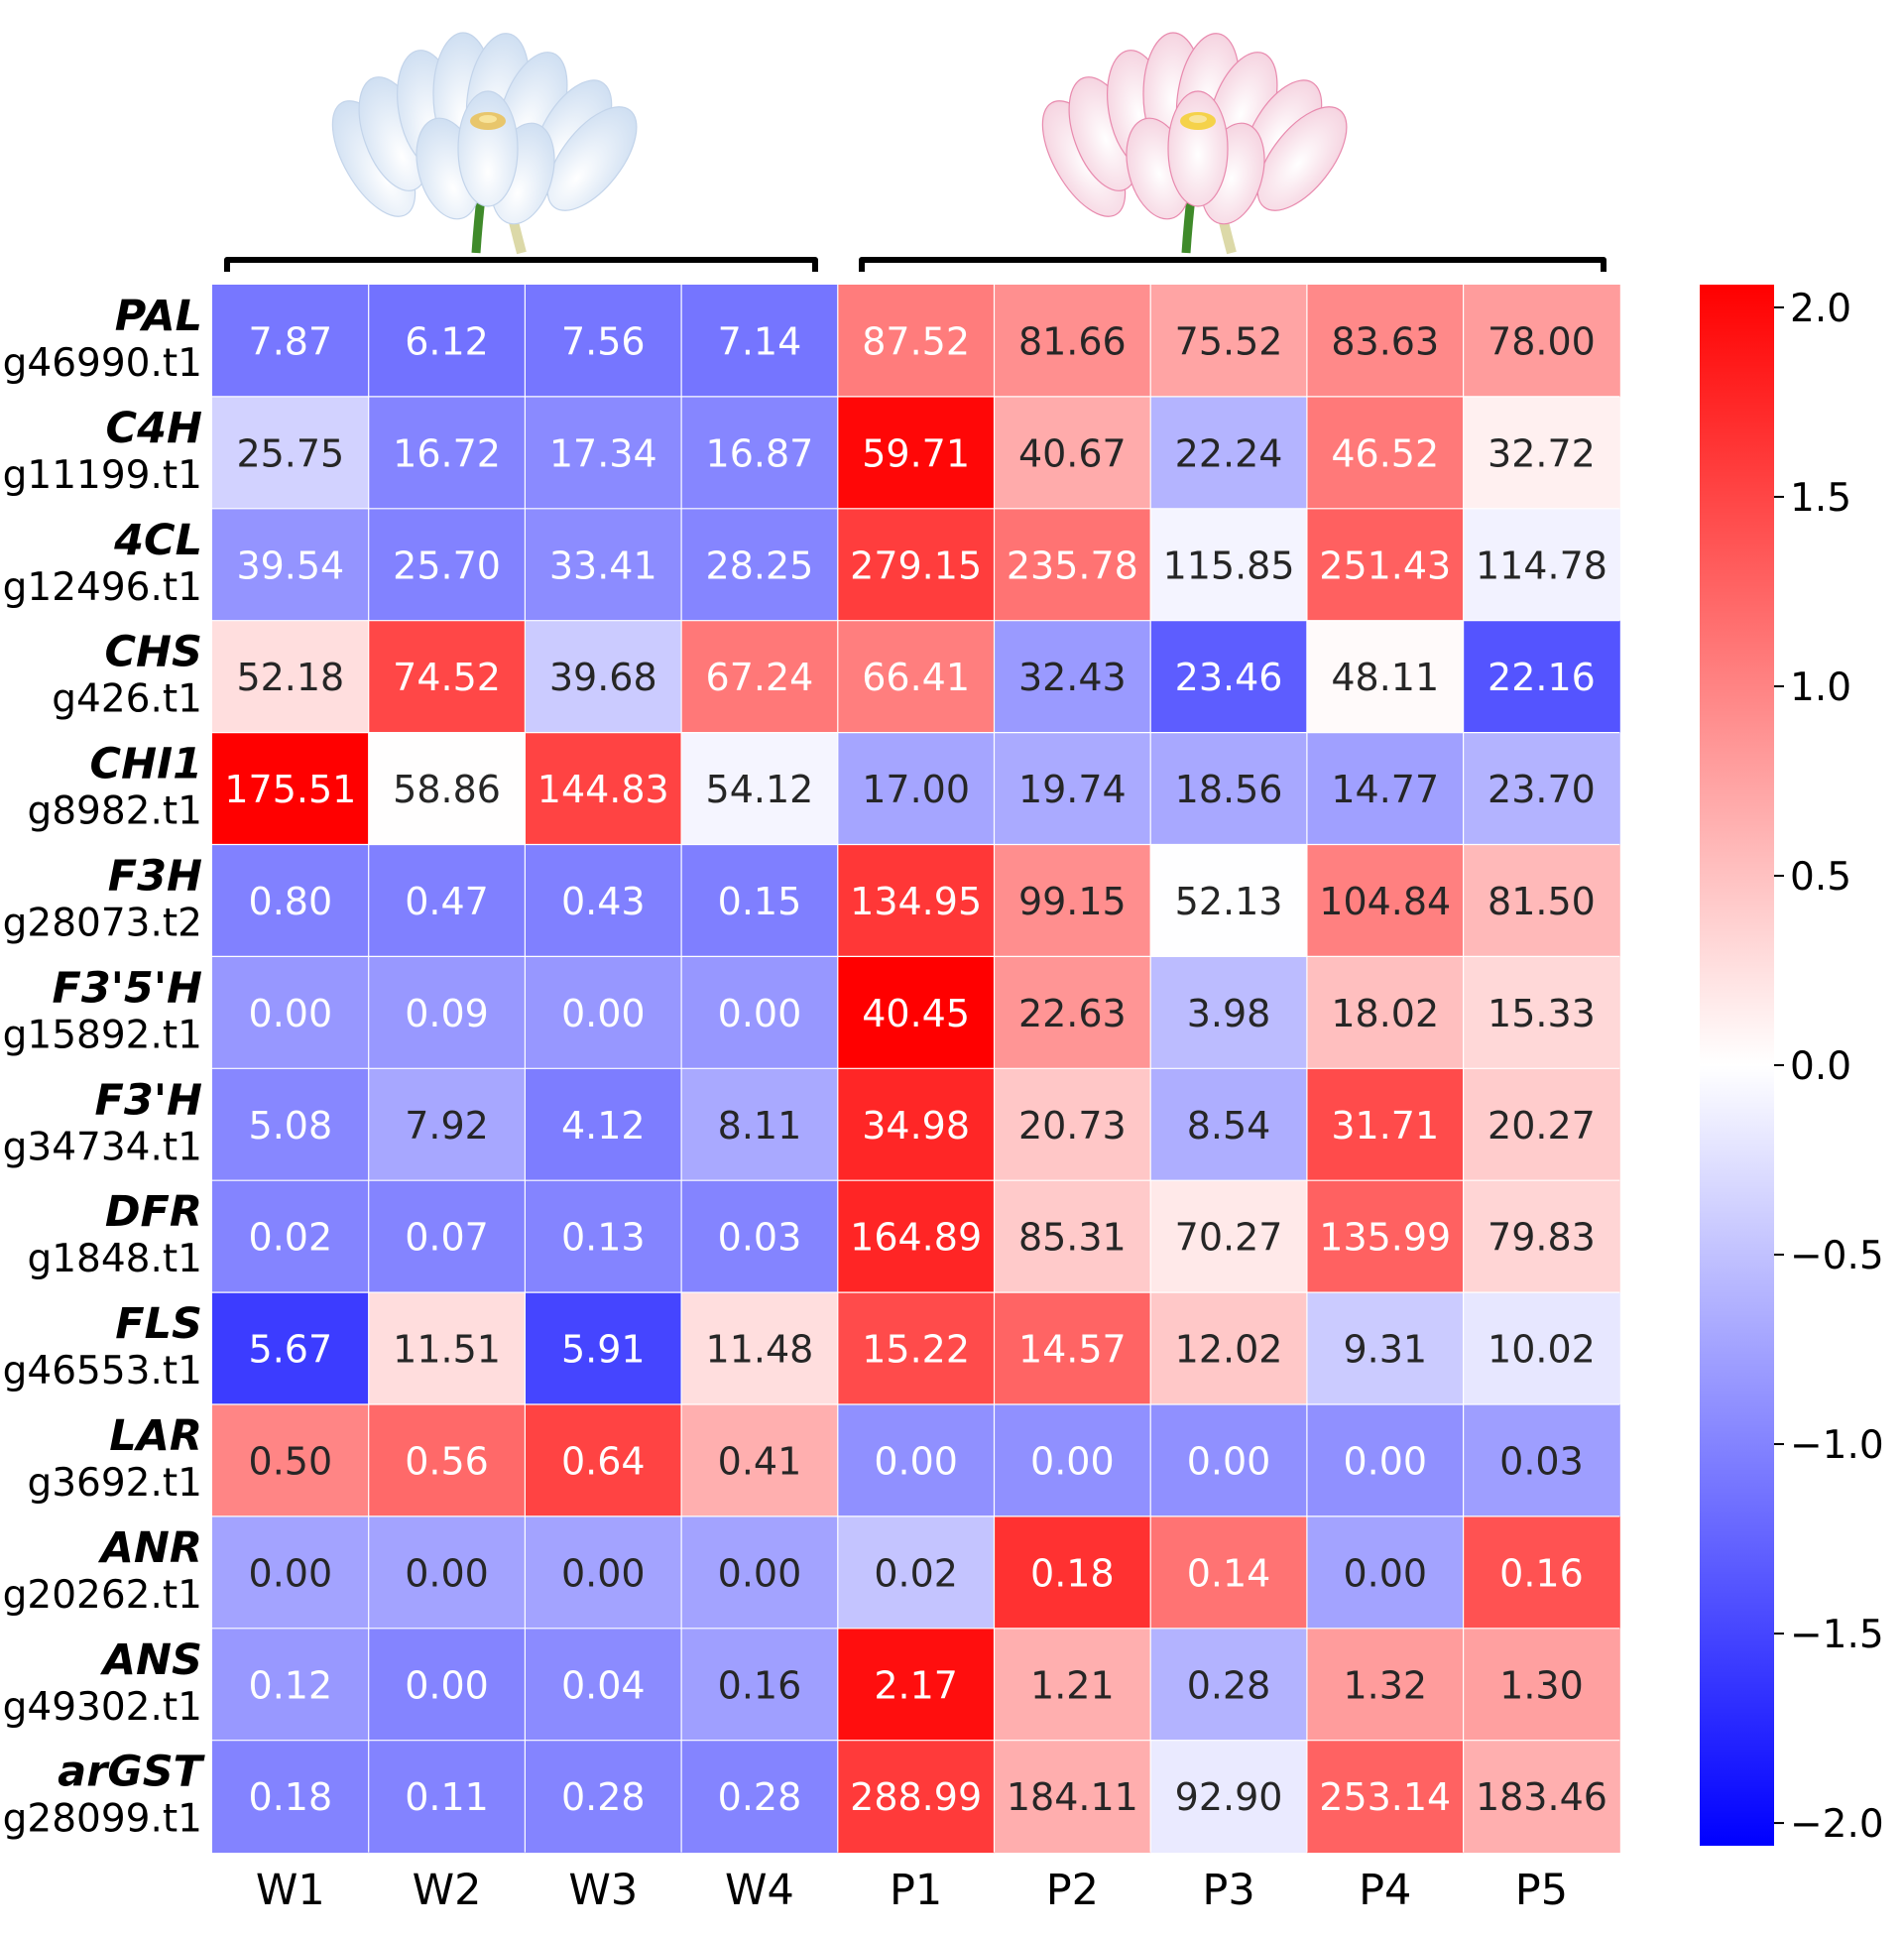 The height and width of the screenshot is (1936, 1904). I want to click on cell-value-label: 17.34, so click(603, 453).